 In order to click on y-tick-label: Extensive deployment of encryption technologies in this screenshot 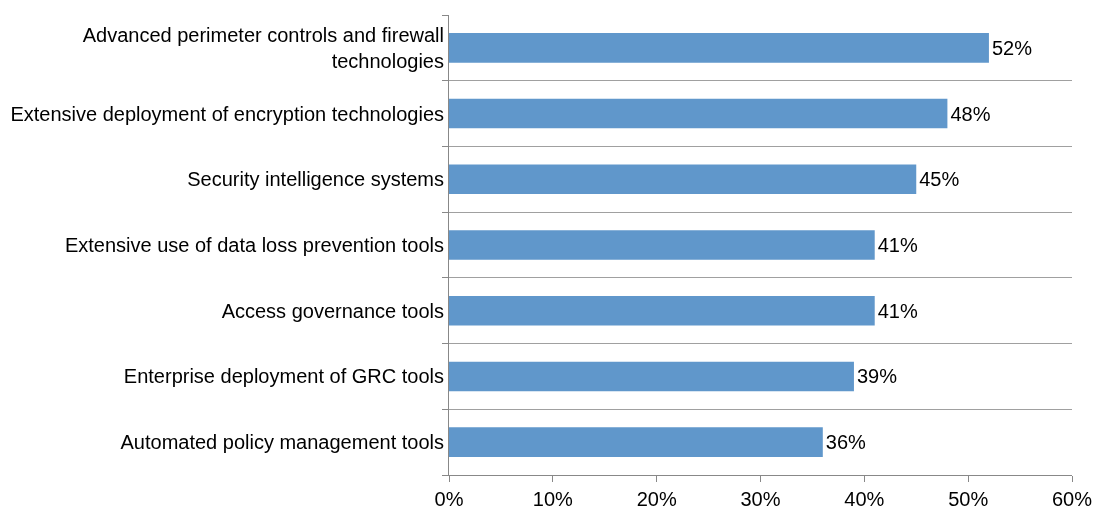, I will do `click(227, 113)`.